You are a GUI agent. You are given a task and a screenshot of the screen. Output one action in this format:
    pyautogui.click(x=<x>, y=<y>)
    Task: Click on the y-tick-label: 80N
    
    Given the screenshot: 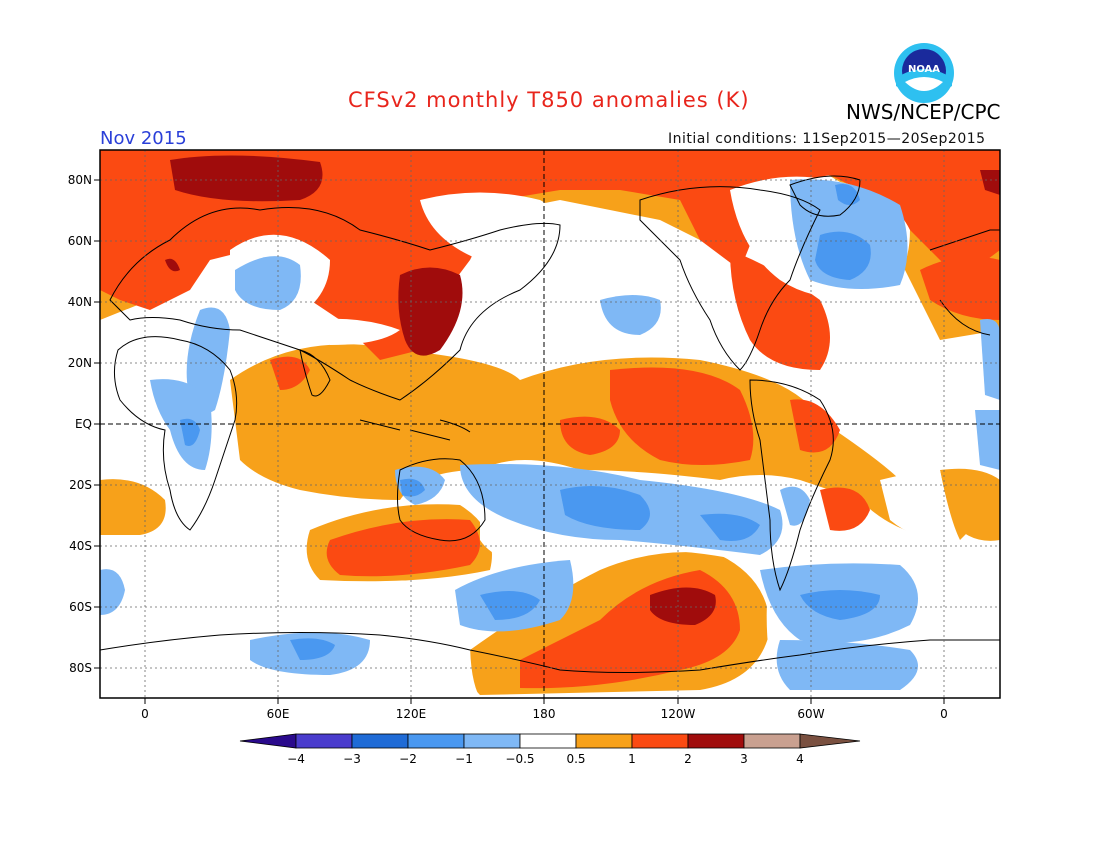 What is the action you would take?
    pyautogui.click(x=80, y=180)
    